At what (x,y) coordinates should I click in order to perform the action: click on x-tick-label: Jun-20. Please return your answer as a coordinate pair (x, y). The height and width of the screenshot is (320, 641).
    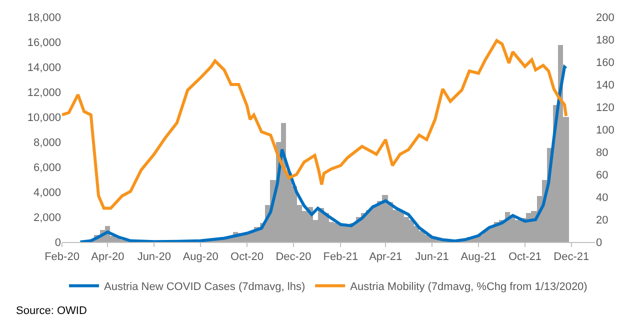
    Looking at the image, I should click on (154, 257).